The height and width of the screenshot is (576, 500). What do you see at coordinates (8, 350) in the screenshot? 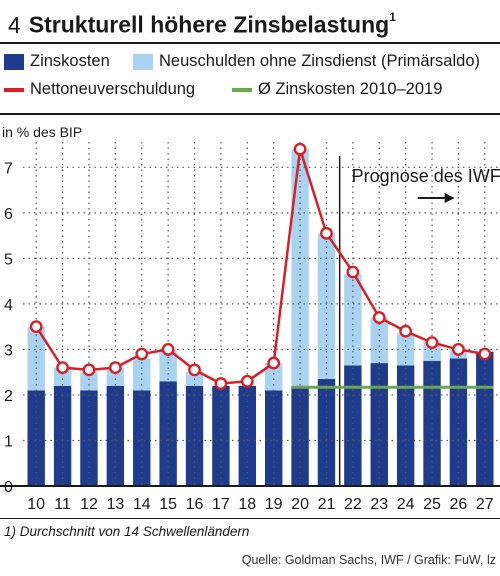
I see `y-tick-label: 3` at bounding box center [8, 350].